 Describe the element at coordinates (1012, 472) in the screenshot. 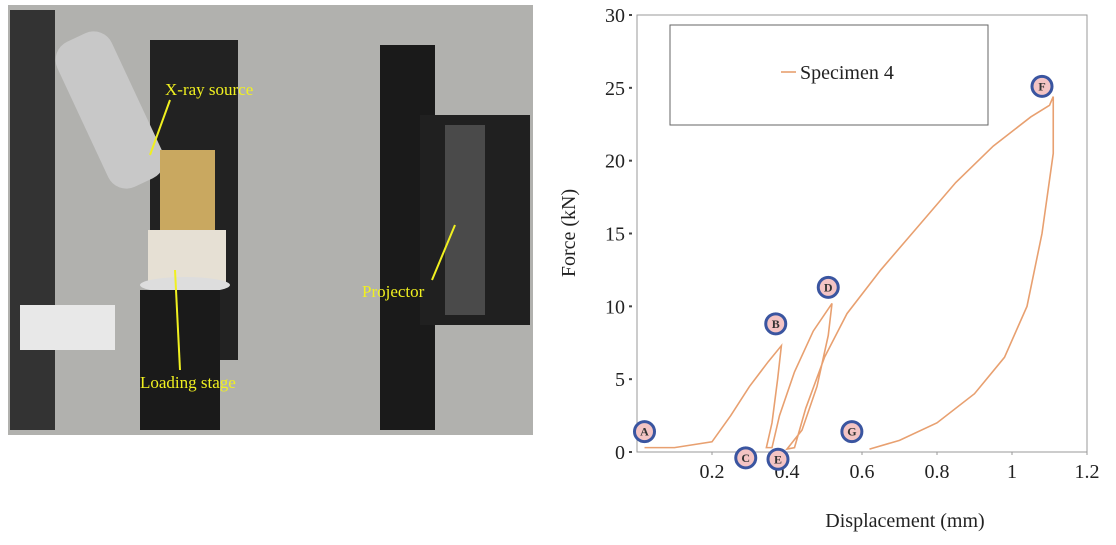

I see `x-tick-label: 1` at that location.